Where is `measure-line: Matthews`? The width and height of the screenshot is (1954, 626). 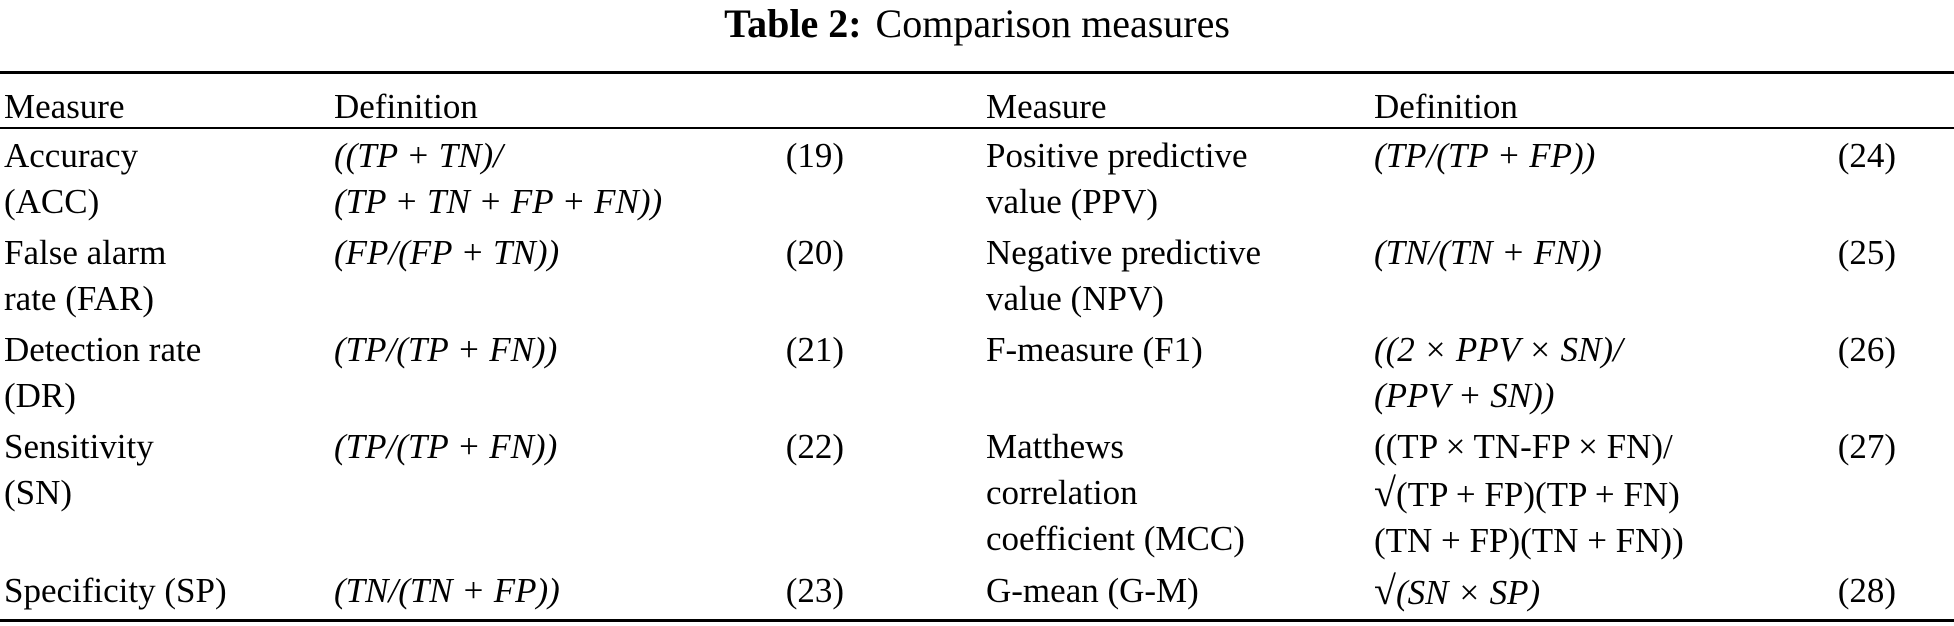 measure-line: Matthews is located at coordinates (1055, 446).